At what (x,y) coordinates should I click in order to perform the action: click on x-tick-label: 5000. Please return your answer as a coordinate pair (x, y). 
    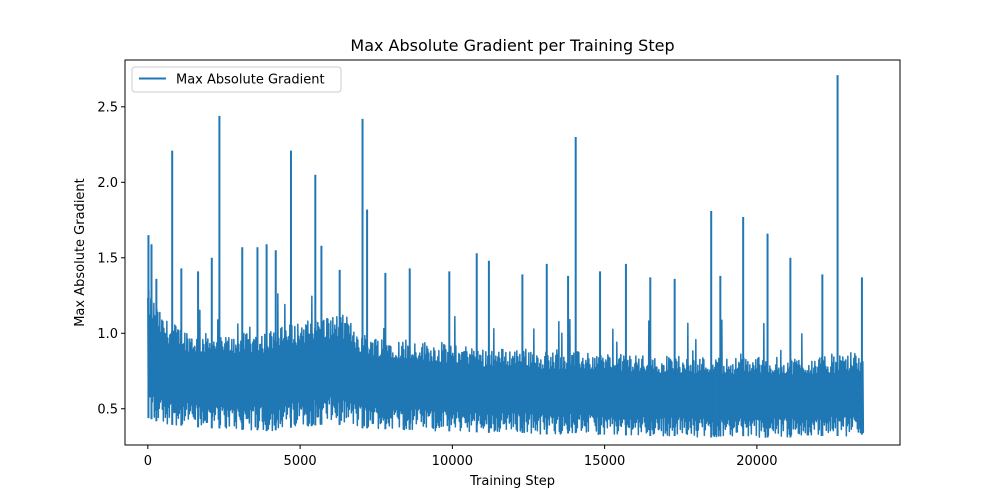
    Looking at the image, I should click on (300, 461).